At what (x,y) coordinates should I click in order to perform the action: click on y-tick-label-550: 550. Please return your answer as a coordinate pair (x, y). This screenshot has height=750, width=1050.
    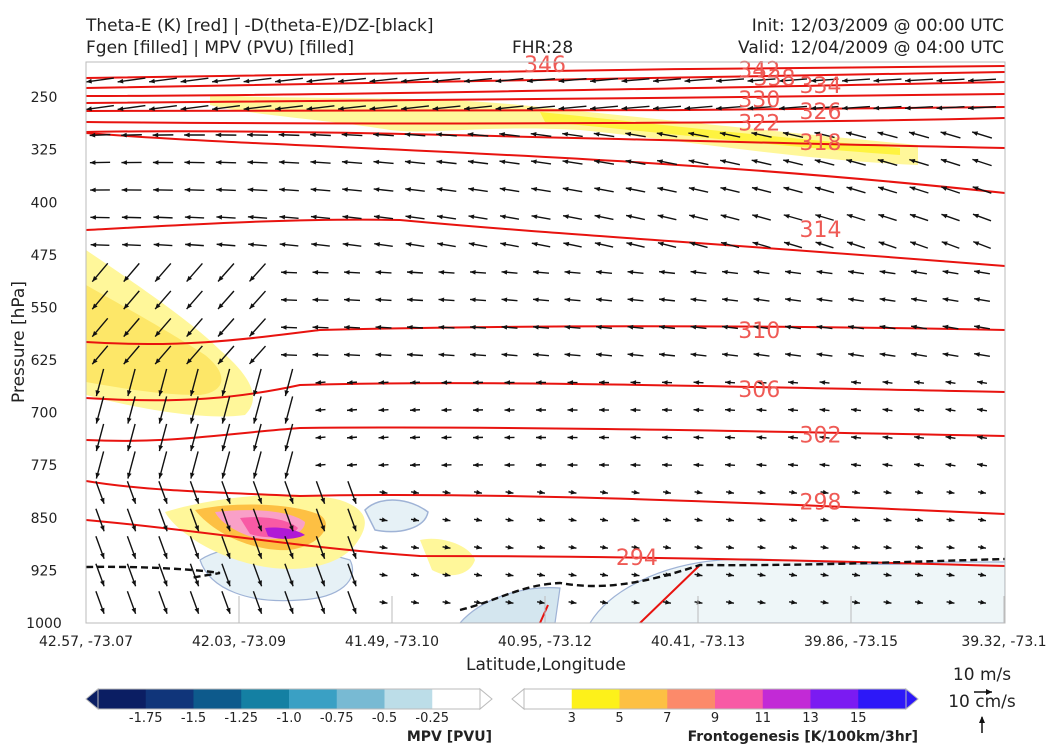
    Looking at the image, I should click on (44, 308).